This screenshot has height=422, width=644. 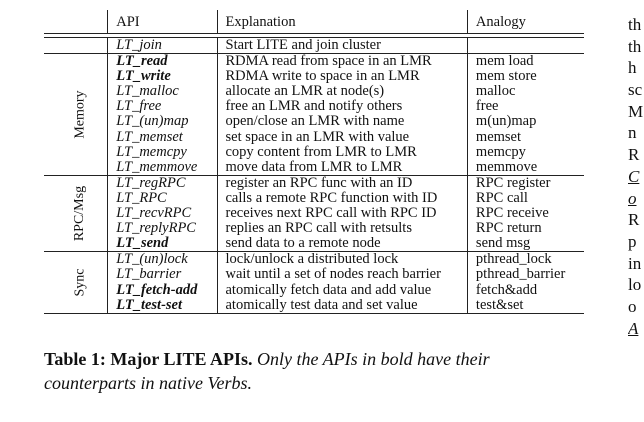 I want to click on analogy-cell: malloc, so click(x=525, y=92).